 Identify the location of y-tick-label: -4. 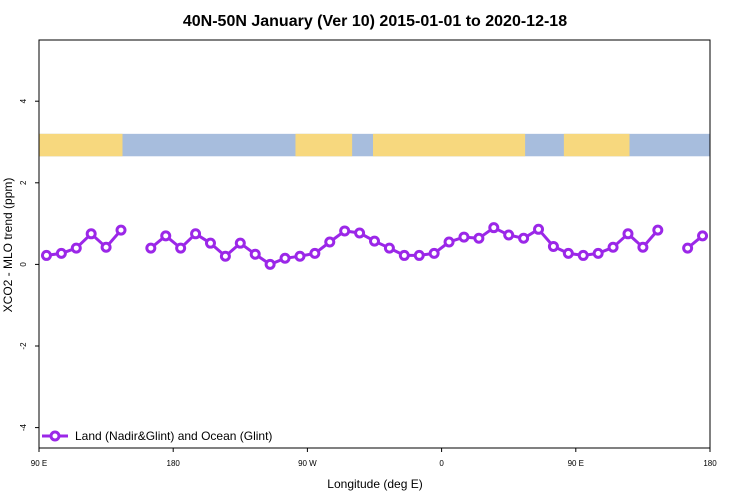
(23, 427).